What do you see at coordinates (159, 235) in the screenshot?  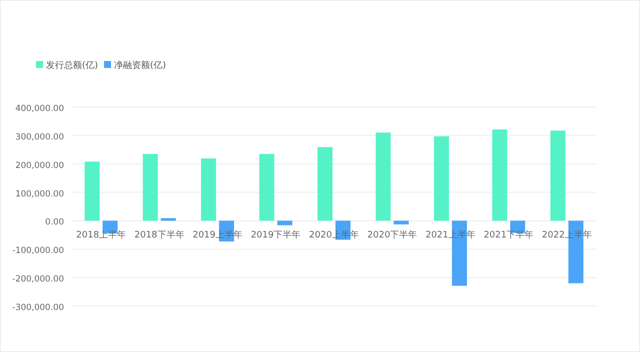 I see `x-tick-label: 2018下半年` at bounding box center [159, 235].